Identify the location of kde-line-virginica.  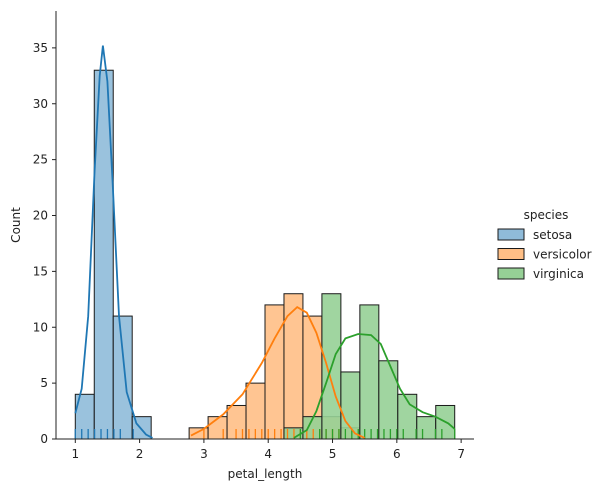
(374, 386).